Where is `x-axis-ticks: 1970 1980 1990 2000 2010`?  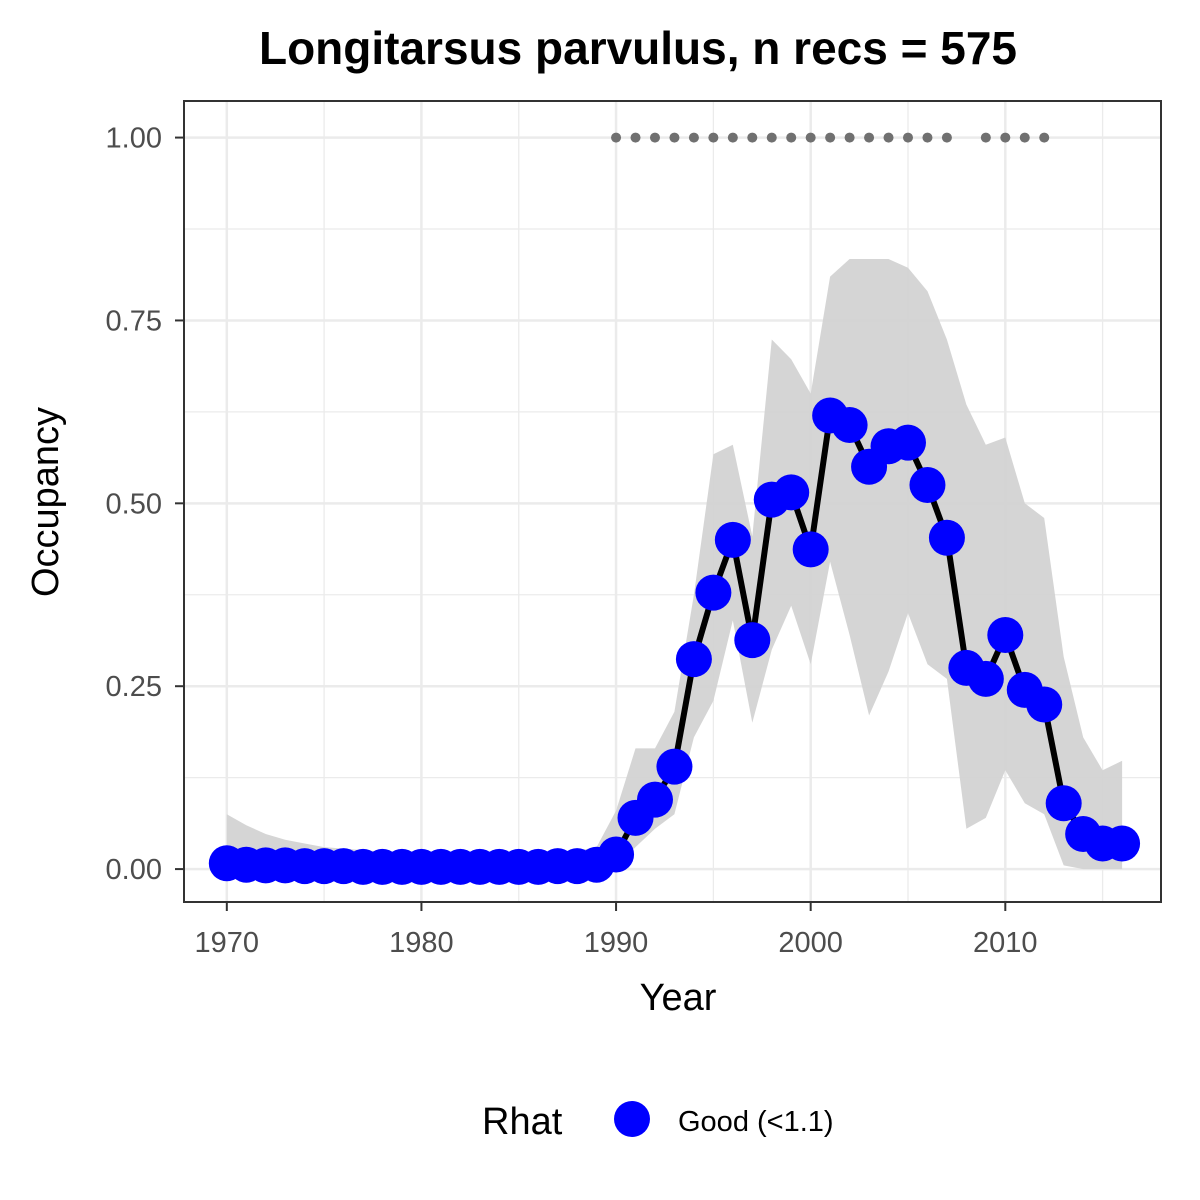 x-axis-ticks: 1970 1980 1990 2000 2010 is located at coordinates (616, 930).